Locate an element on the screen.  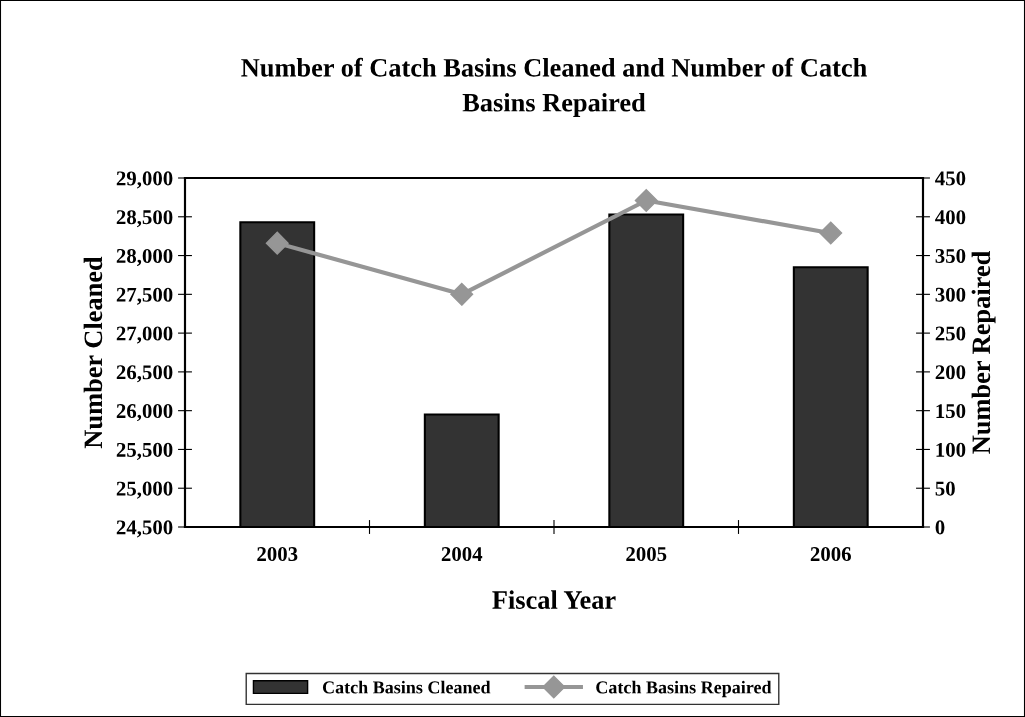
x-tick-label: 2003 is located at coordinates (277, 554).